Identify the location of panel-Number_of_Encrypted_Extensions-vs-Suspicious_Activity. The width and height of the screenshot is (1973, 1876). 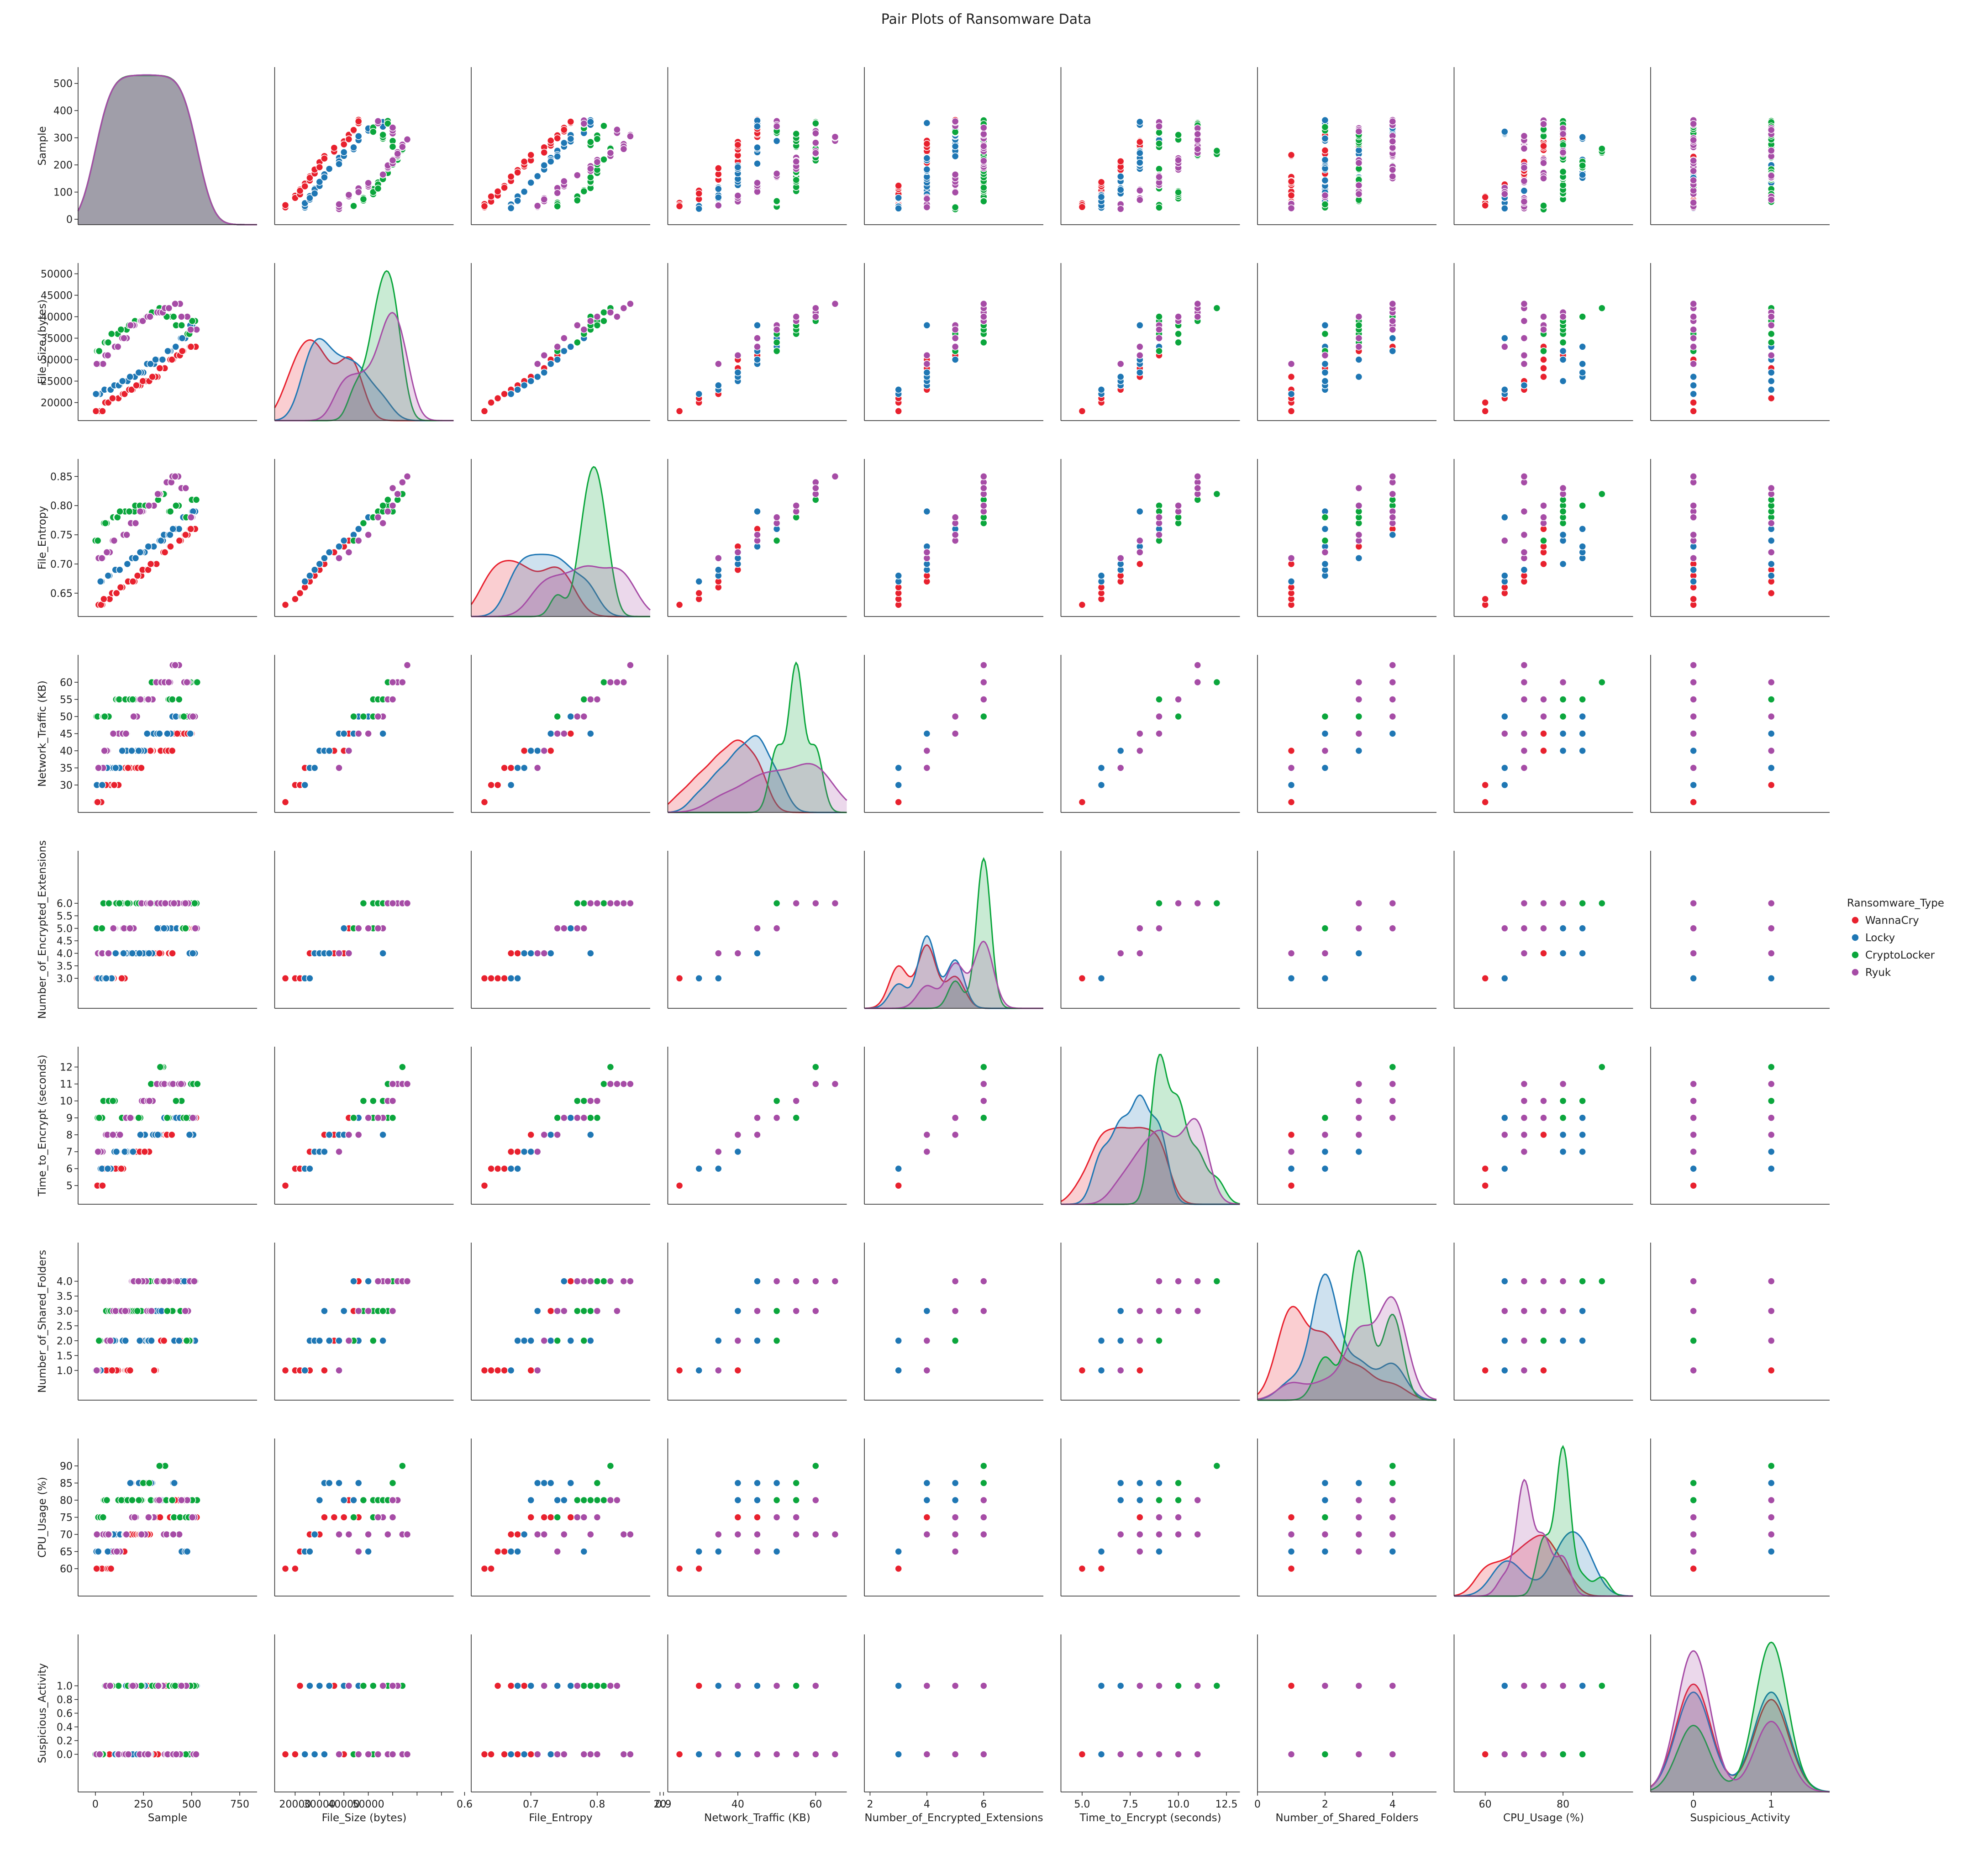
(1740, 930).